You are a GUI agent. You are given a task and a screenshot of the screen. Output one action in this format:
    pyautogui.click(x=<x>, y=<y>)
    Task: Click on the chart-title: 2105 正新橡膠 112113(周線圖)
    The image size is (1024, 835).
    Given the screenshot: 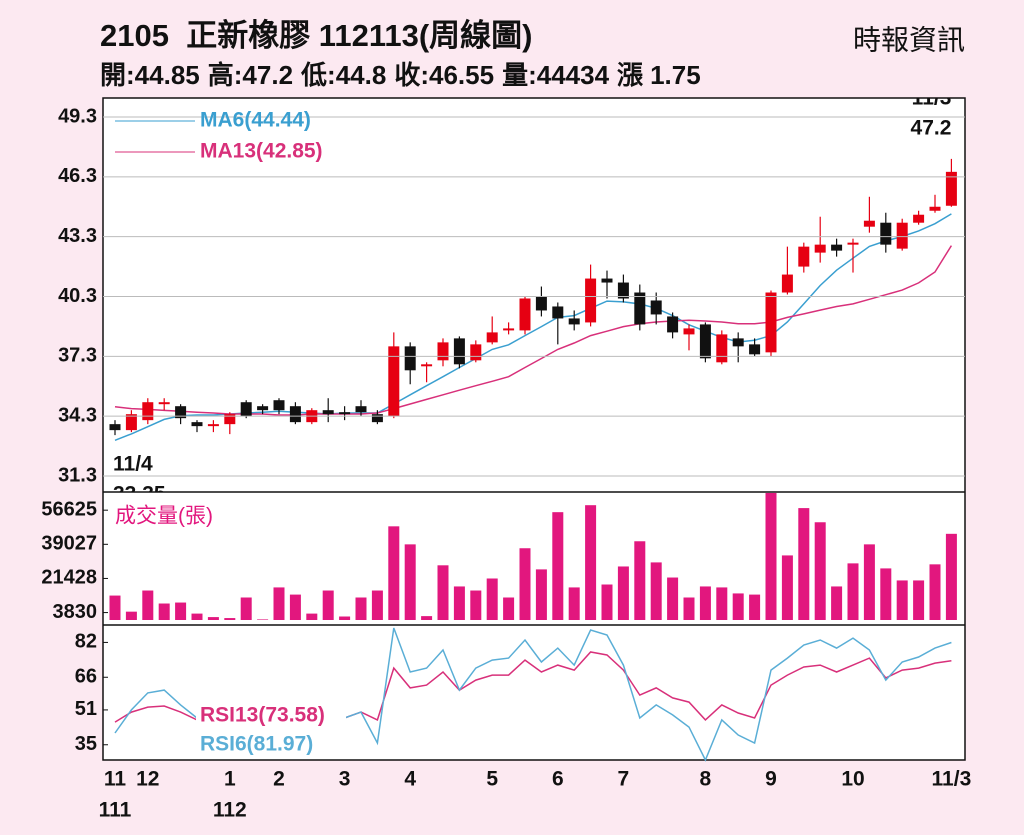 What is the action you would take?
    pyautogui.click(x=316, y=35)
    